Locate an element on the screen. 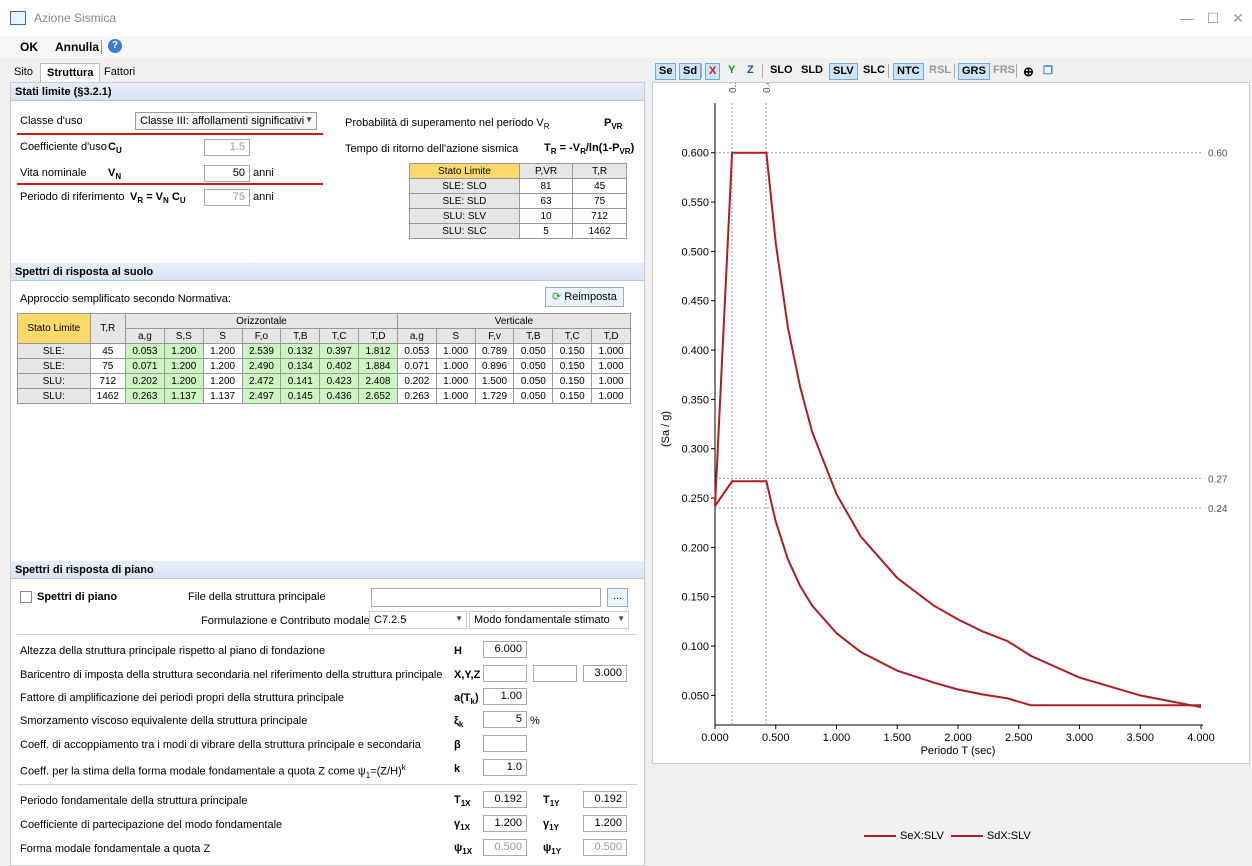 The width and height of the screenshot is (1252, 866). formulazione-dropdown: C7.2.5 ▼ is located at coordinates (418, 620).